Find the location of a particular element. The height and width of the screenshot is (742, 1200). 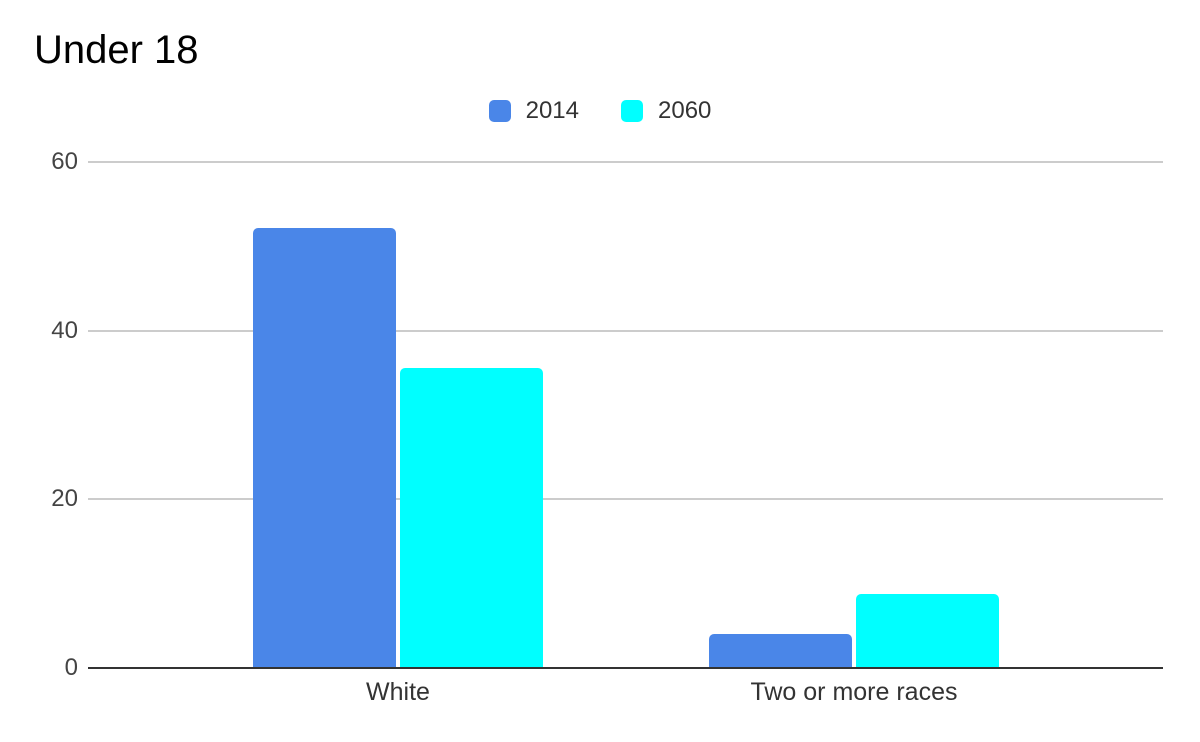

legend-item-2014: 2014 is located at coordinates (533, 110).